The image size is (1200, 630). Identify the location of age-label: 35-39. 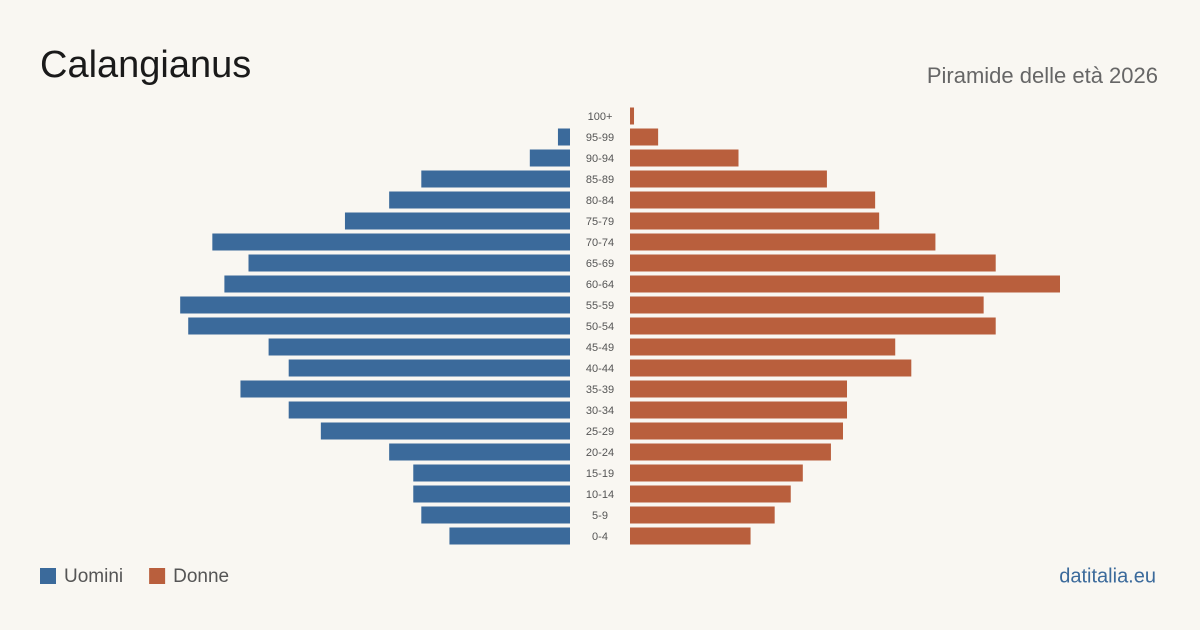
(600, 390).